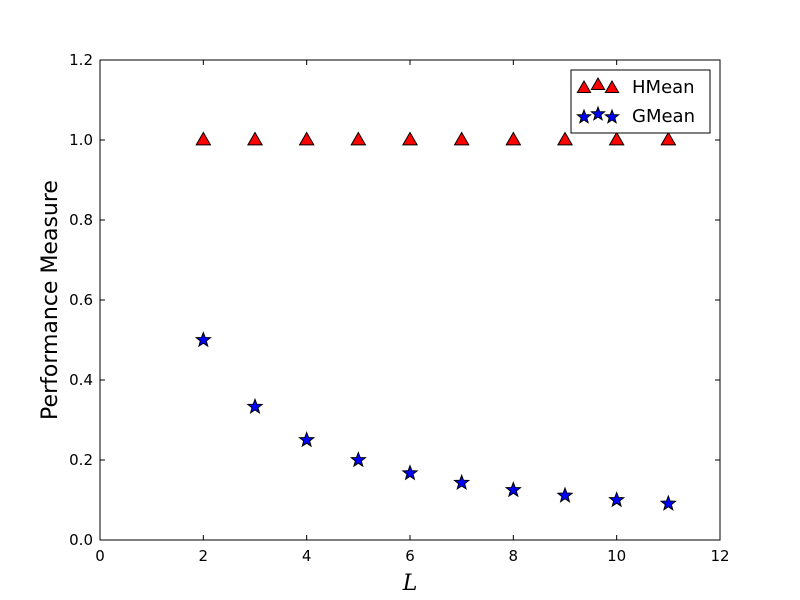 This screenshot has width=800, height=600. I want to click on x-axis-title: L, so click(410, 583).